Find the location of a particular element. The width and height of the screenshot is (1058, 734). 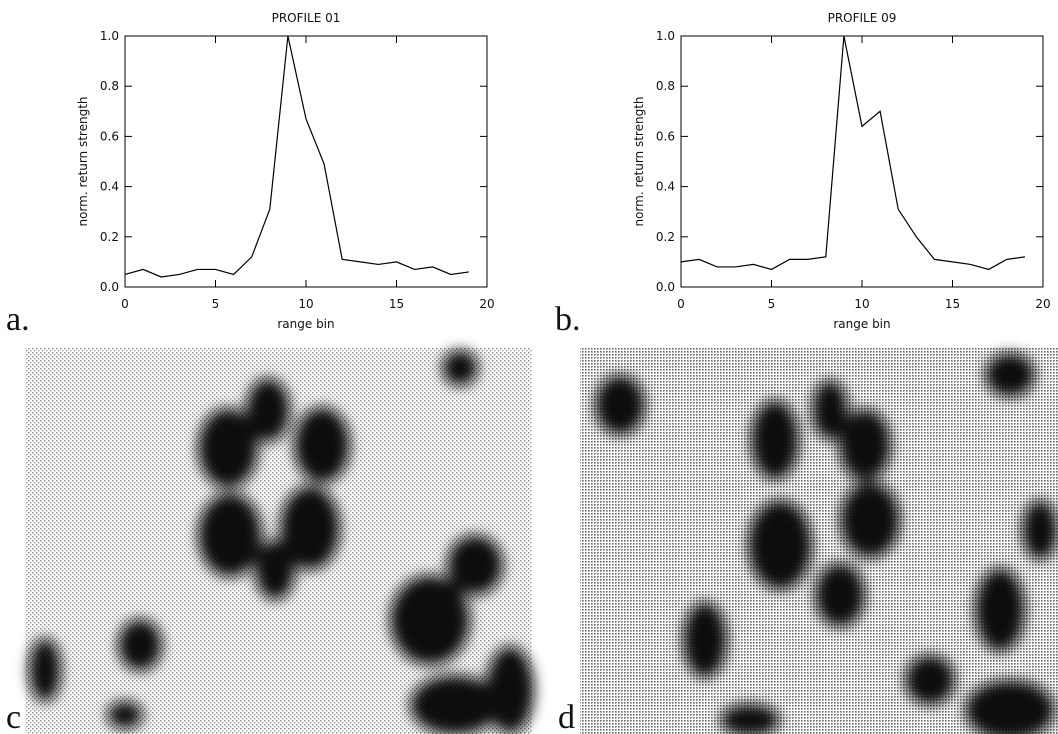

panel-label: d is located at coordinates (566, 716).